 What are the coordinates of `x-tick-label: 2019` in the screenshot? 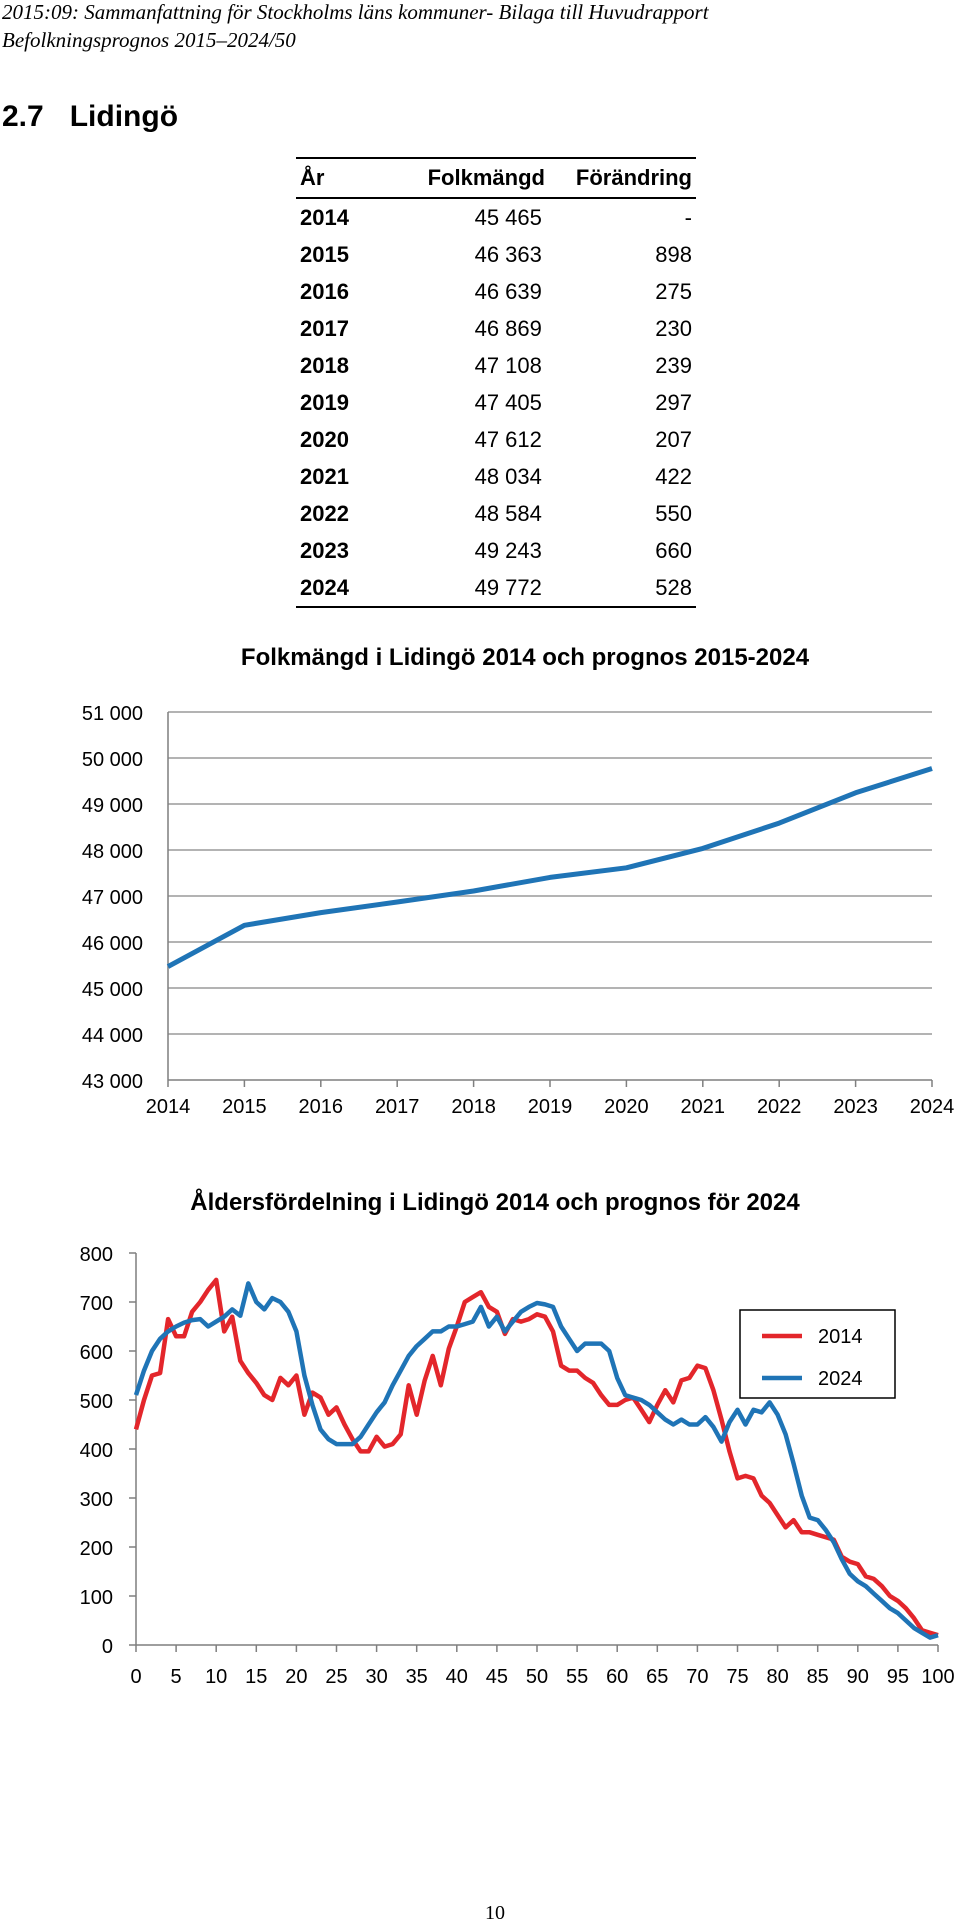 It's located at (550, 1107).